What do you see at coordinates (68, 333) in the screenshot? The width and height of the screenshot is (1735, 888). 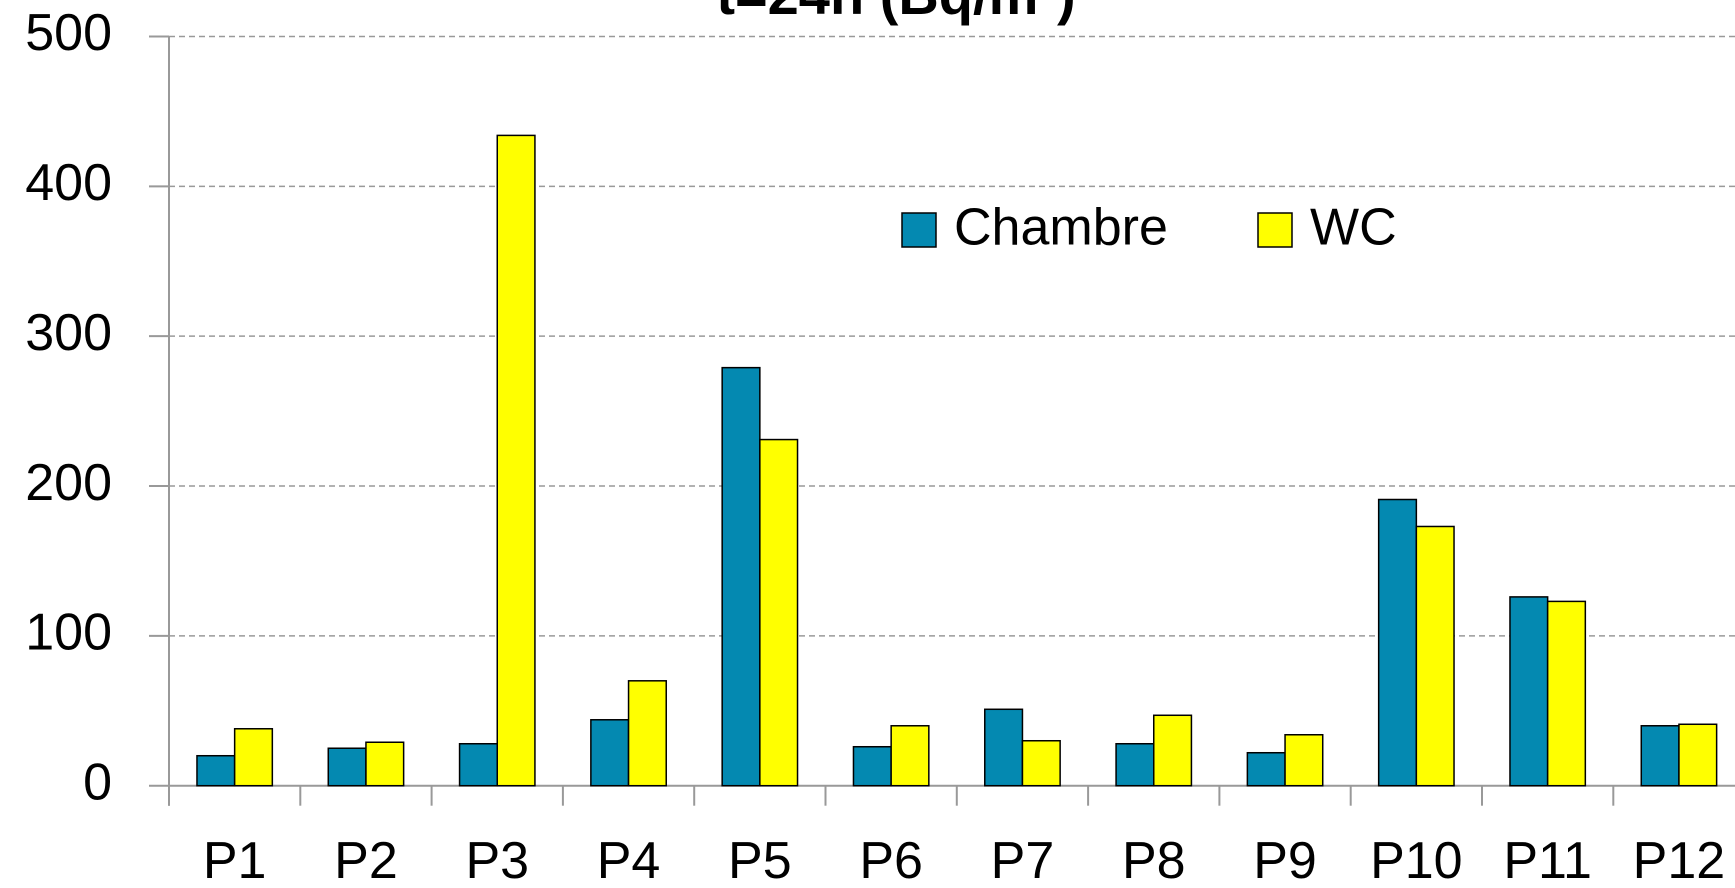 I see `y-tick-label: 300` at bounding box center [68, 333].